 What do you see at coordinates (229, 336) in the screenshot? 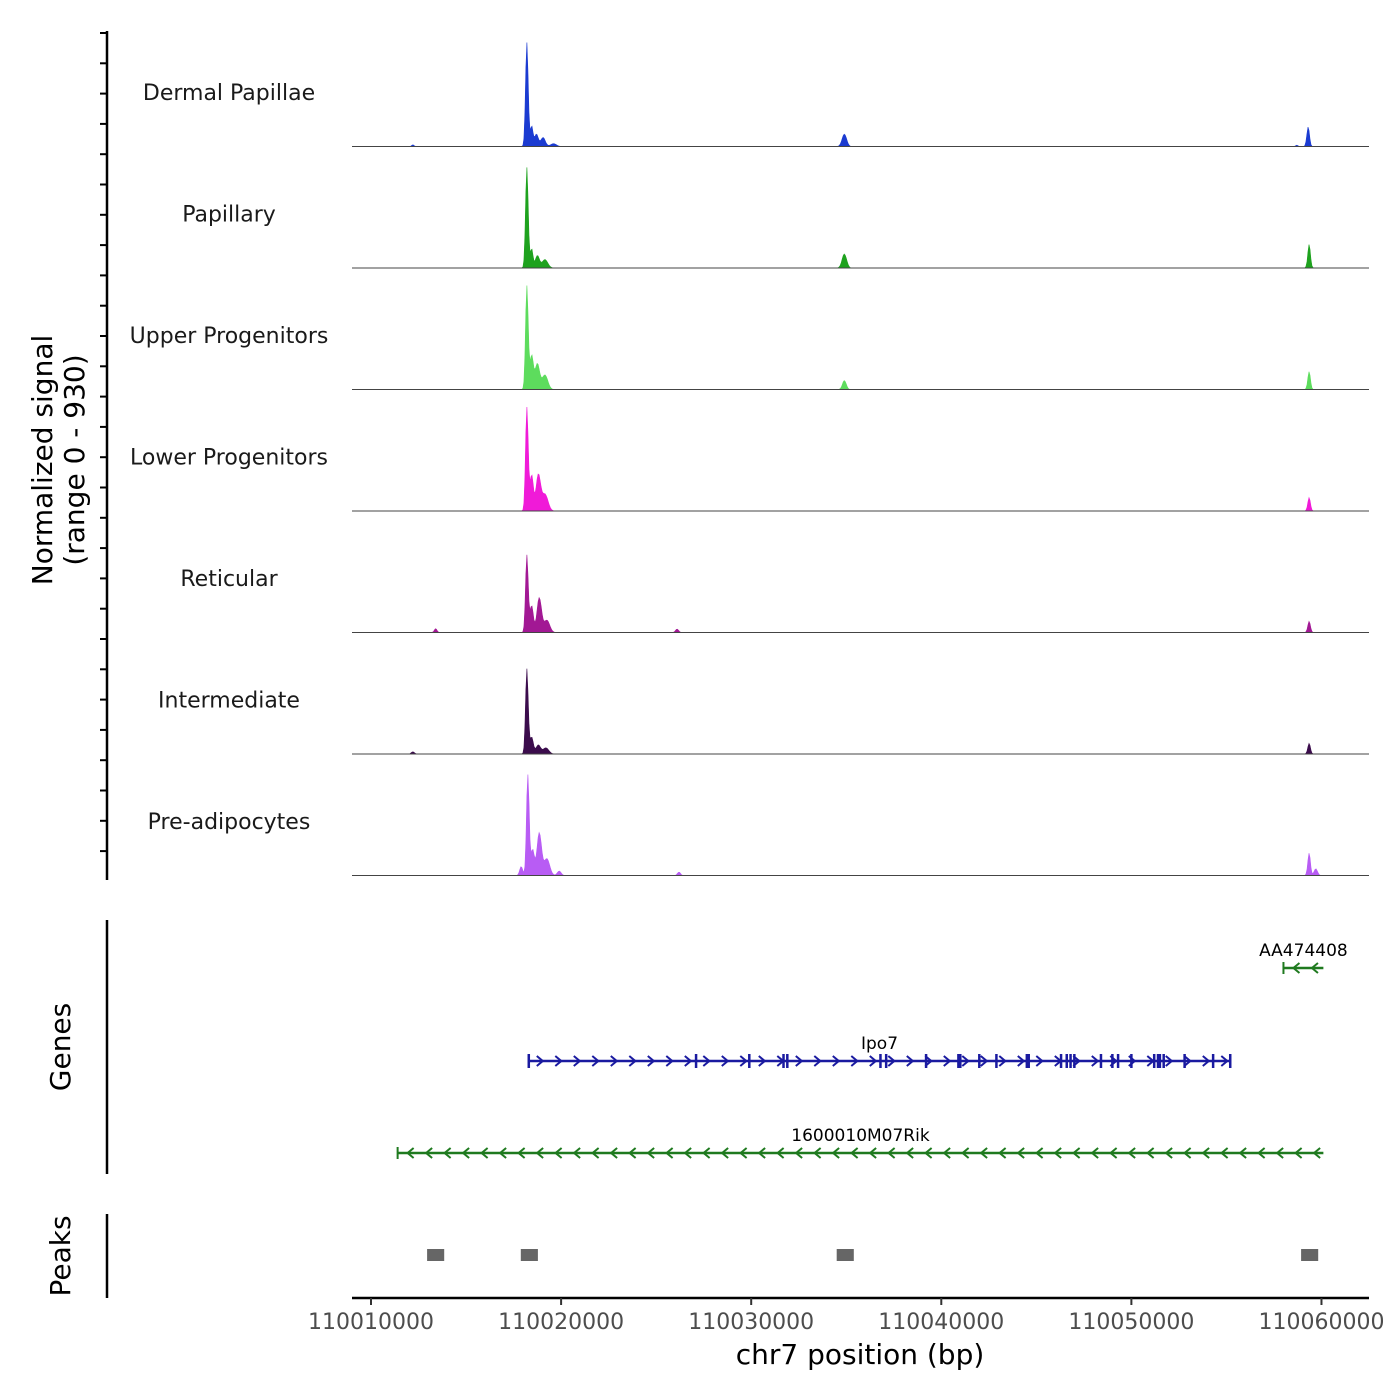
I see `track-label: Upper Progenitors` at bounding box center [229, 336].